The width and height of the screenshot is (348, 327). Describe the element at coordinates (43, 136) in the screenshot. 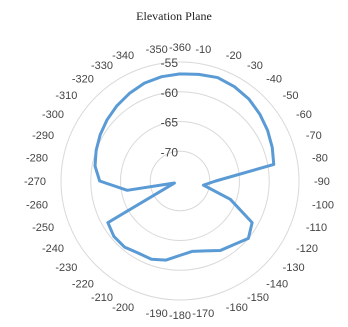

I see `angle-tick-label: -290` at that location.